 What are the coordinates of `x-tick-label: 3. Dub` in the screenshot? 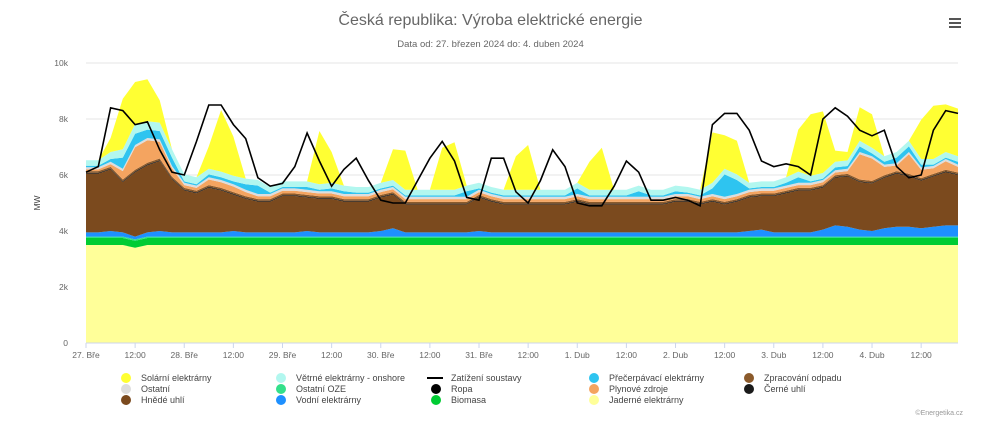 It's located at (773, 355).